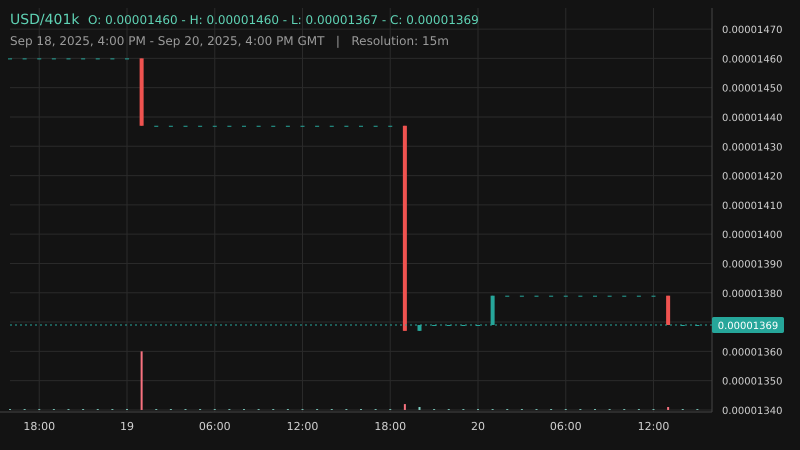  Describe the element at coordinates (748, 326) in the screenshot. I see `ref-line-label: 0.00001369` at that location.